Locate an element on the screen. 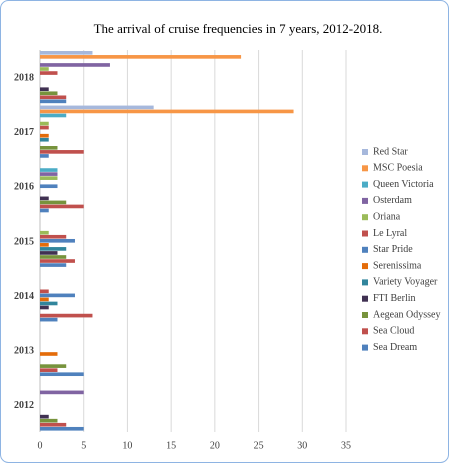 The image size is (449, 463). legend-label: Le Lyral is located at coordinates (390, 233).